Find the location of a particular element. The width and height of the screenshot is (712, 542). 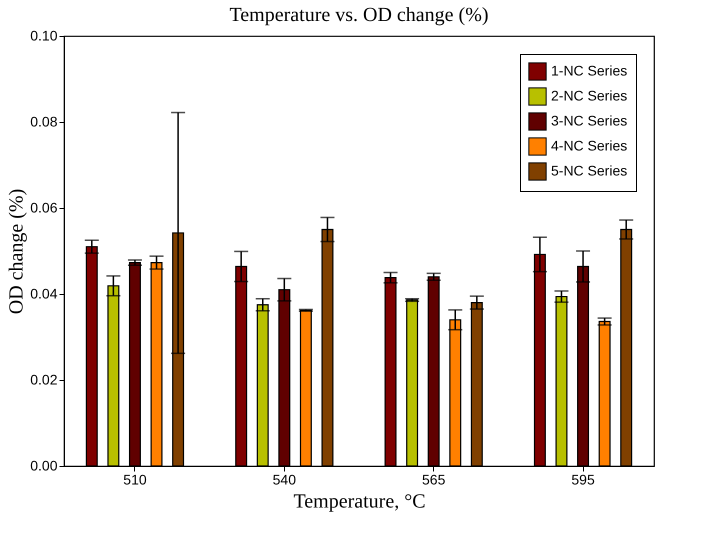

chart-title: Temperature vs. OD change (%) is located at coordinates (359, 15).